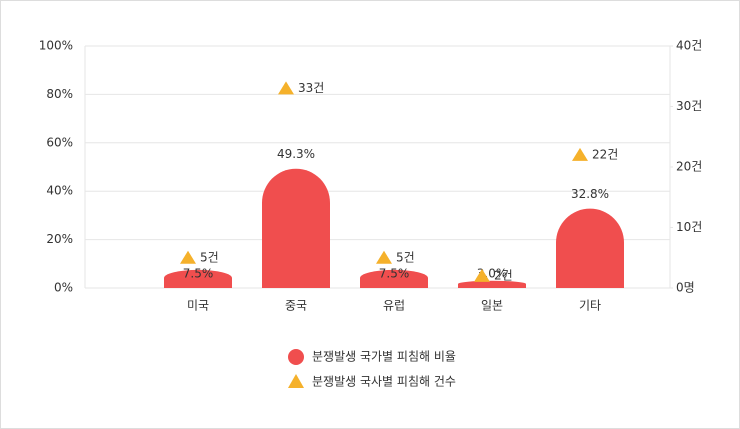 The width and height of the screenshot is (740, 429). What do you see at coordinates (59, 142) in the screenshot?
I see `y-tick-label: 60%` at bounding box center [59, 142].